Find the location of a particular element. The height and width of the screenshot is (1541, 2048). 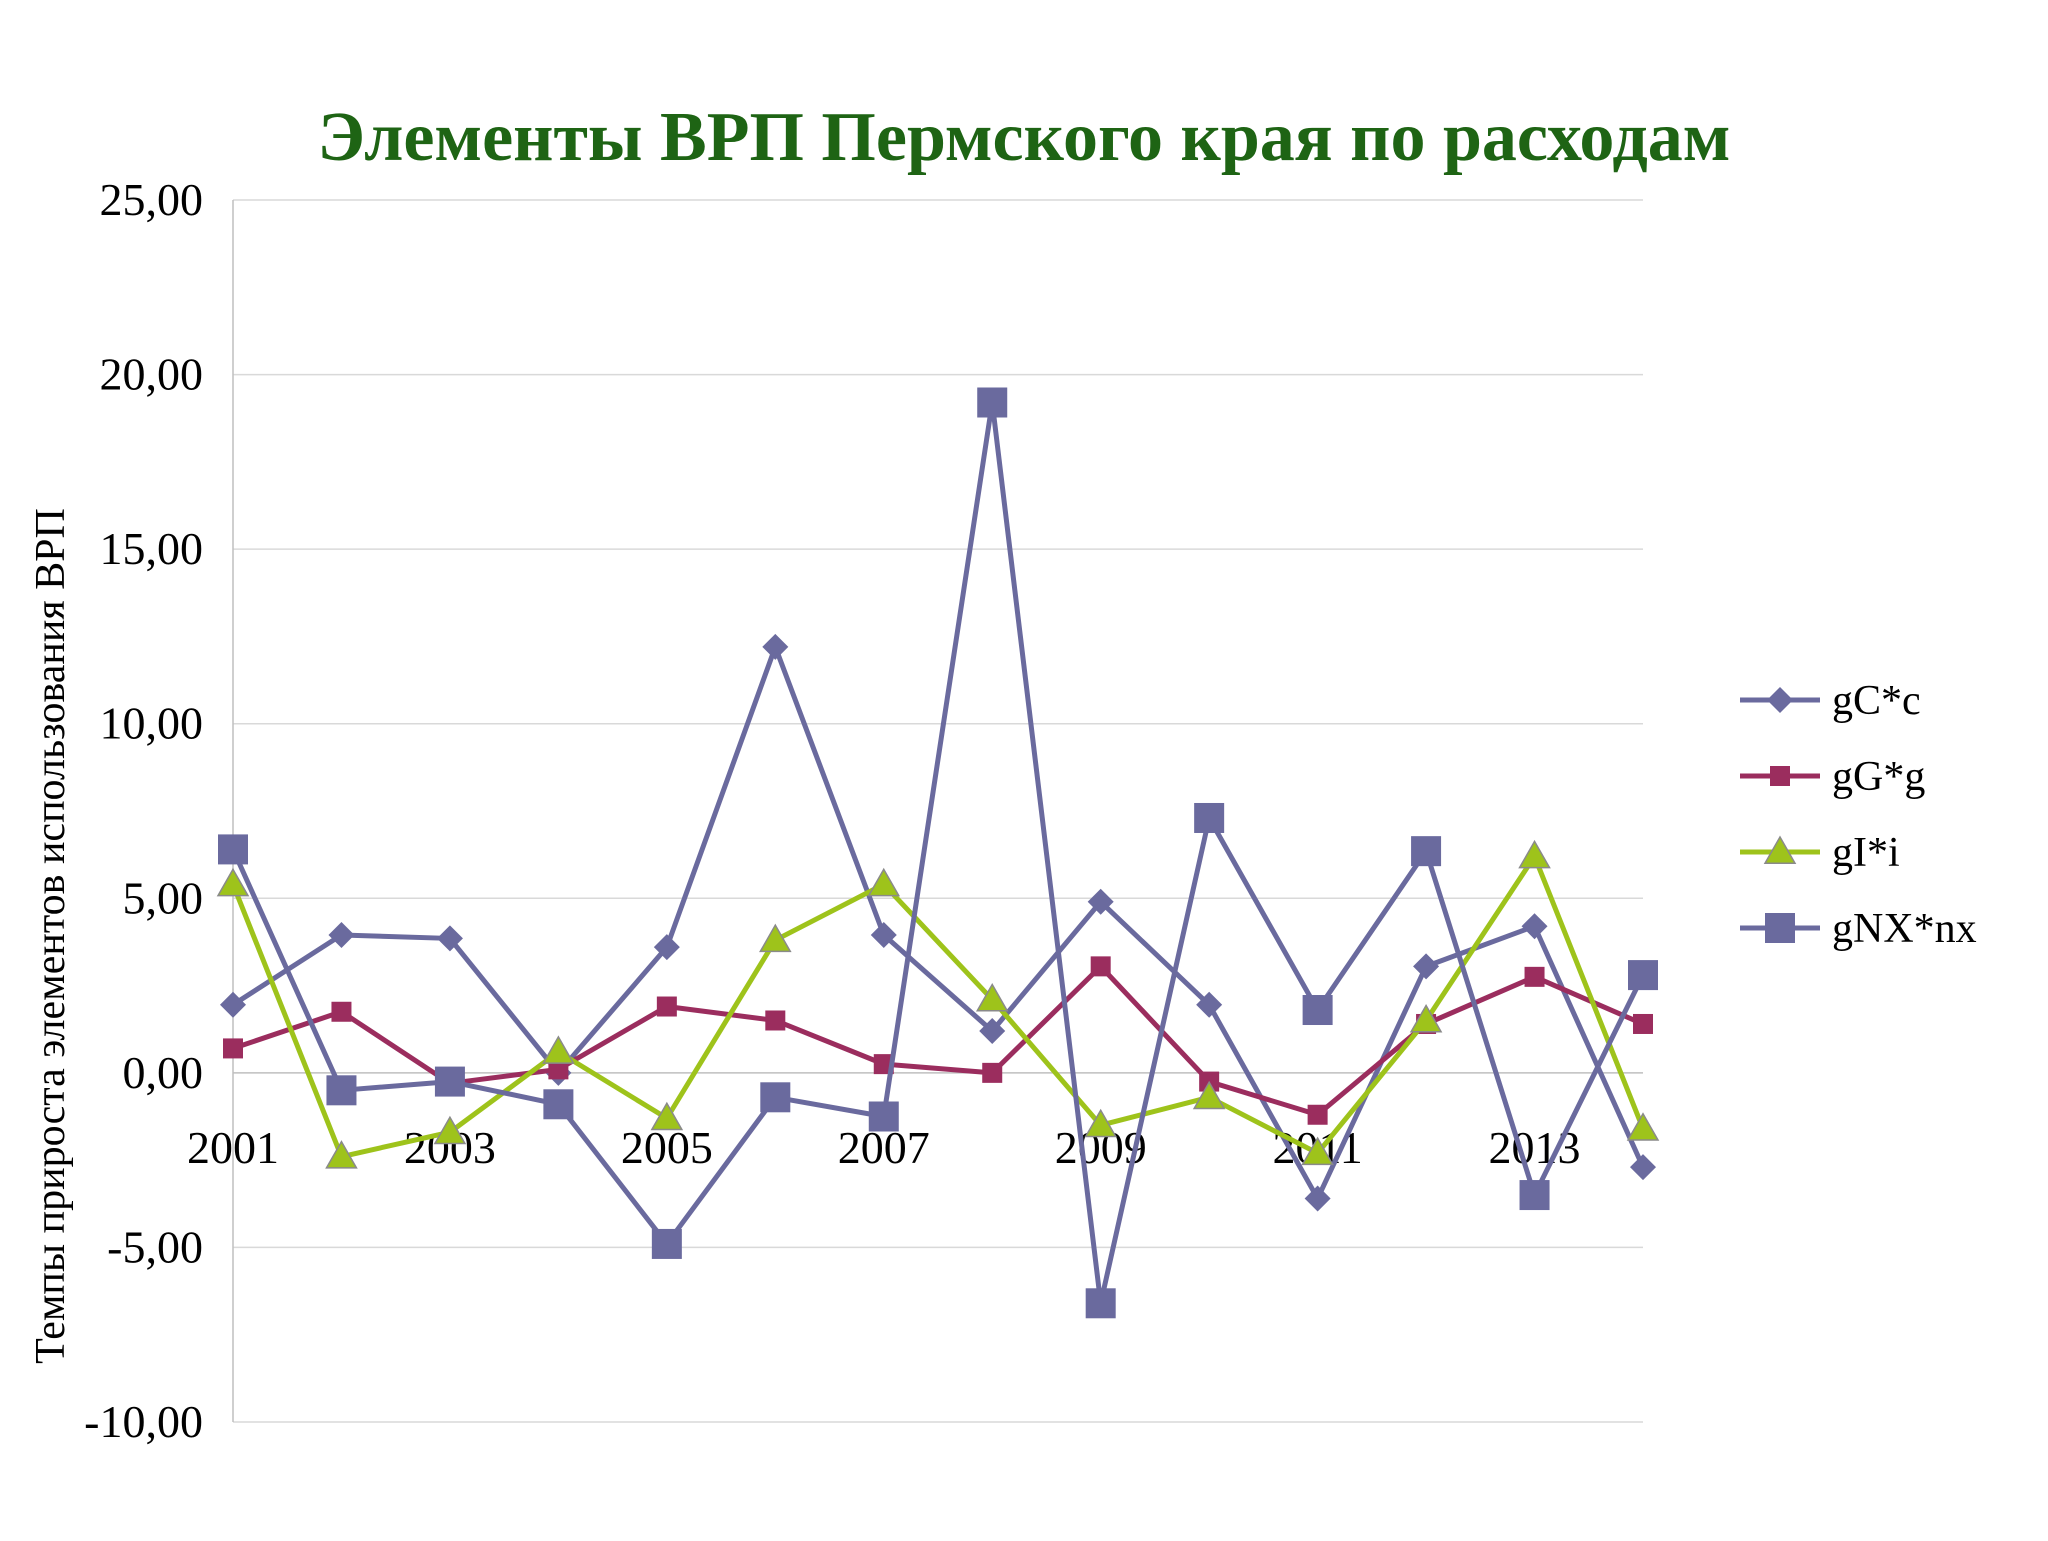

y-tick-label: 5,00 is located at coordinates (163, 897).